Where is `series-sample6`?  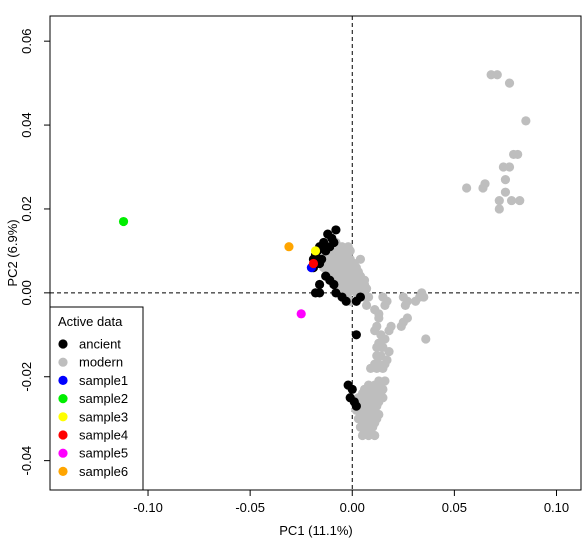 series-sample6 is located at coordinates (289, 247).